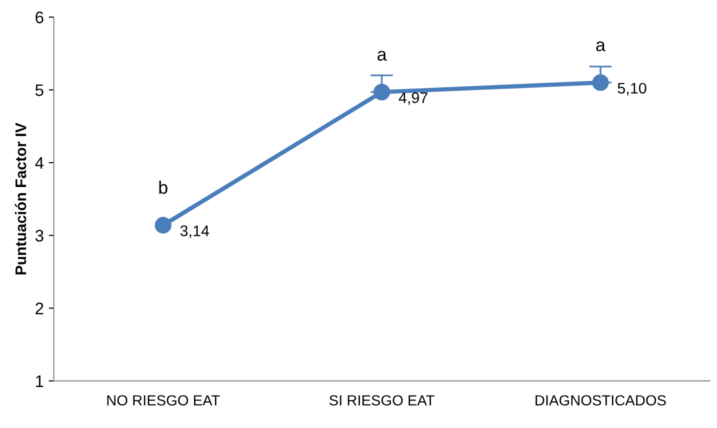  I want to click on y-tick-label: 2, so click(40, 308).